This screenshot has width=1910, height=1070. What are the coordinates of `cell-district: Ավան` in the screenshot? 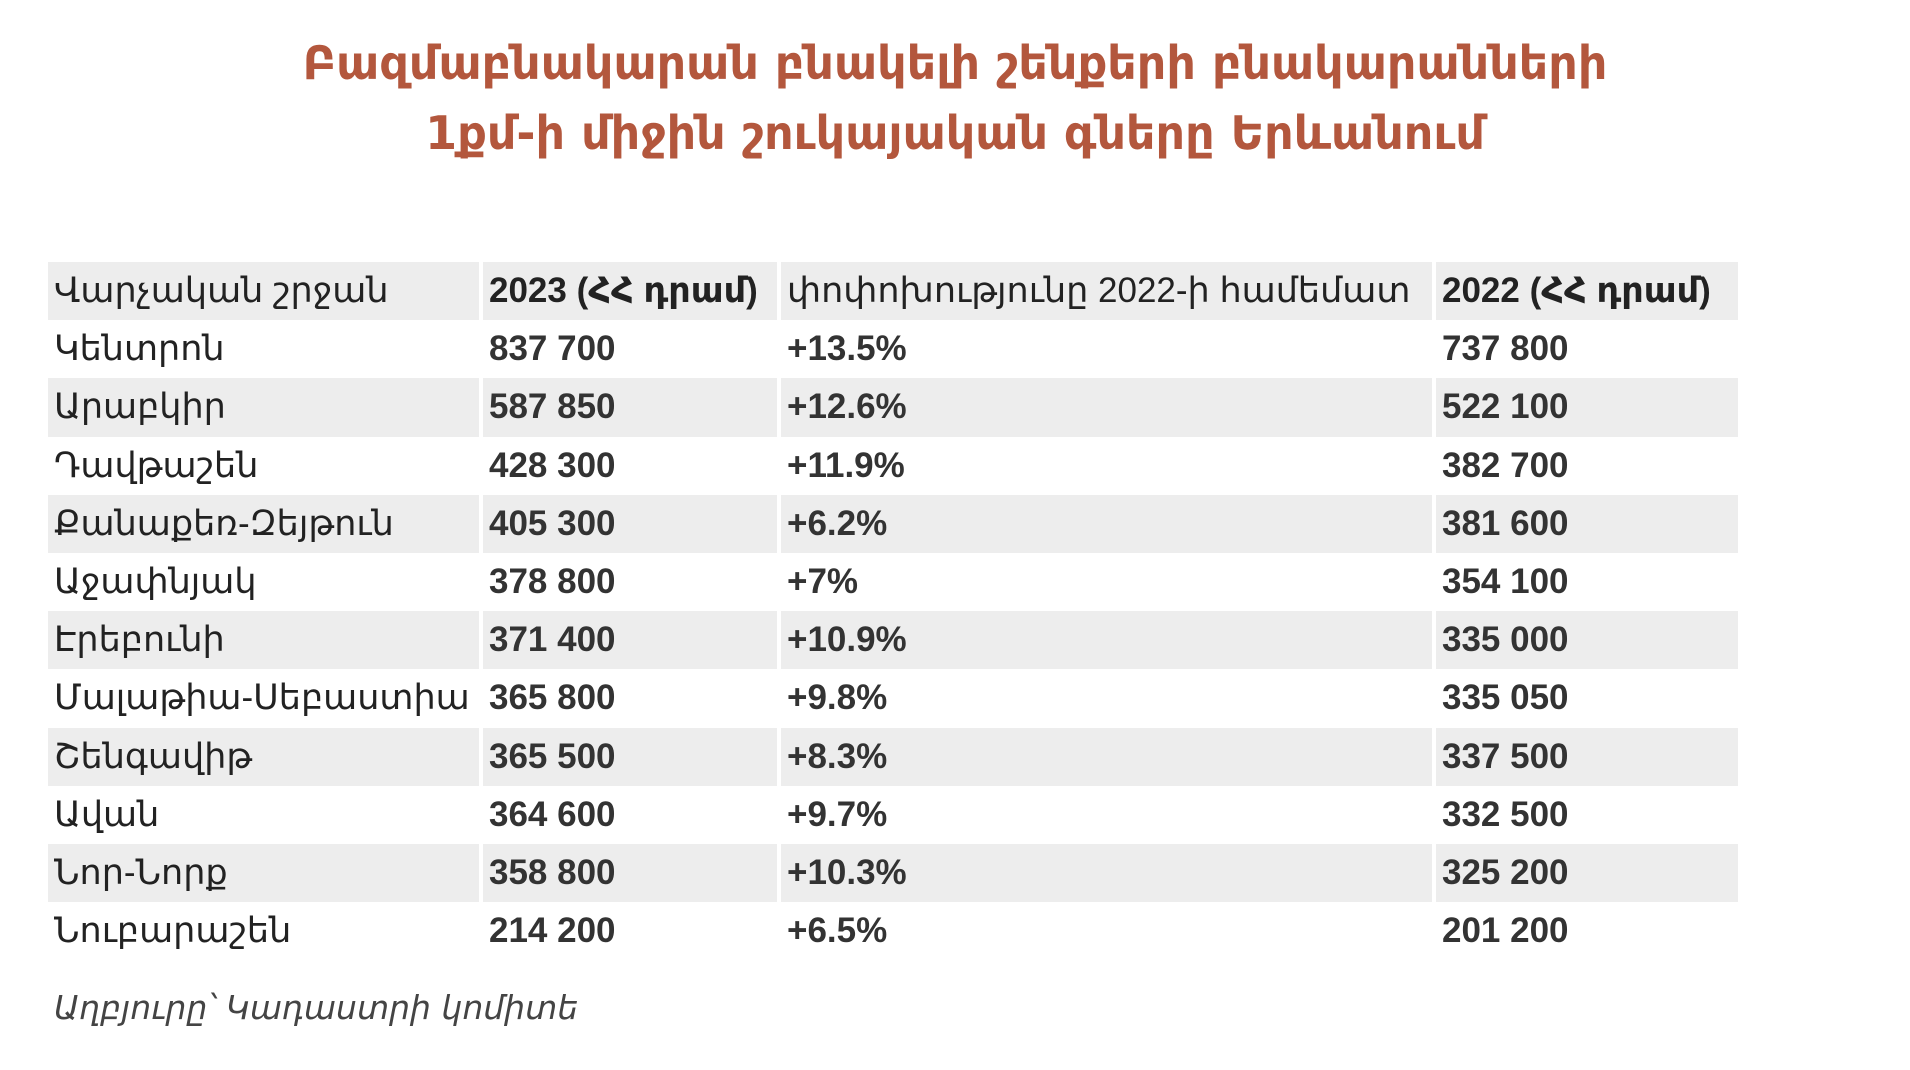 It's located at (107, 814).